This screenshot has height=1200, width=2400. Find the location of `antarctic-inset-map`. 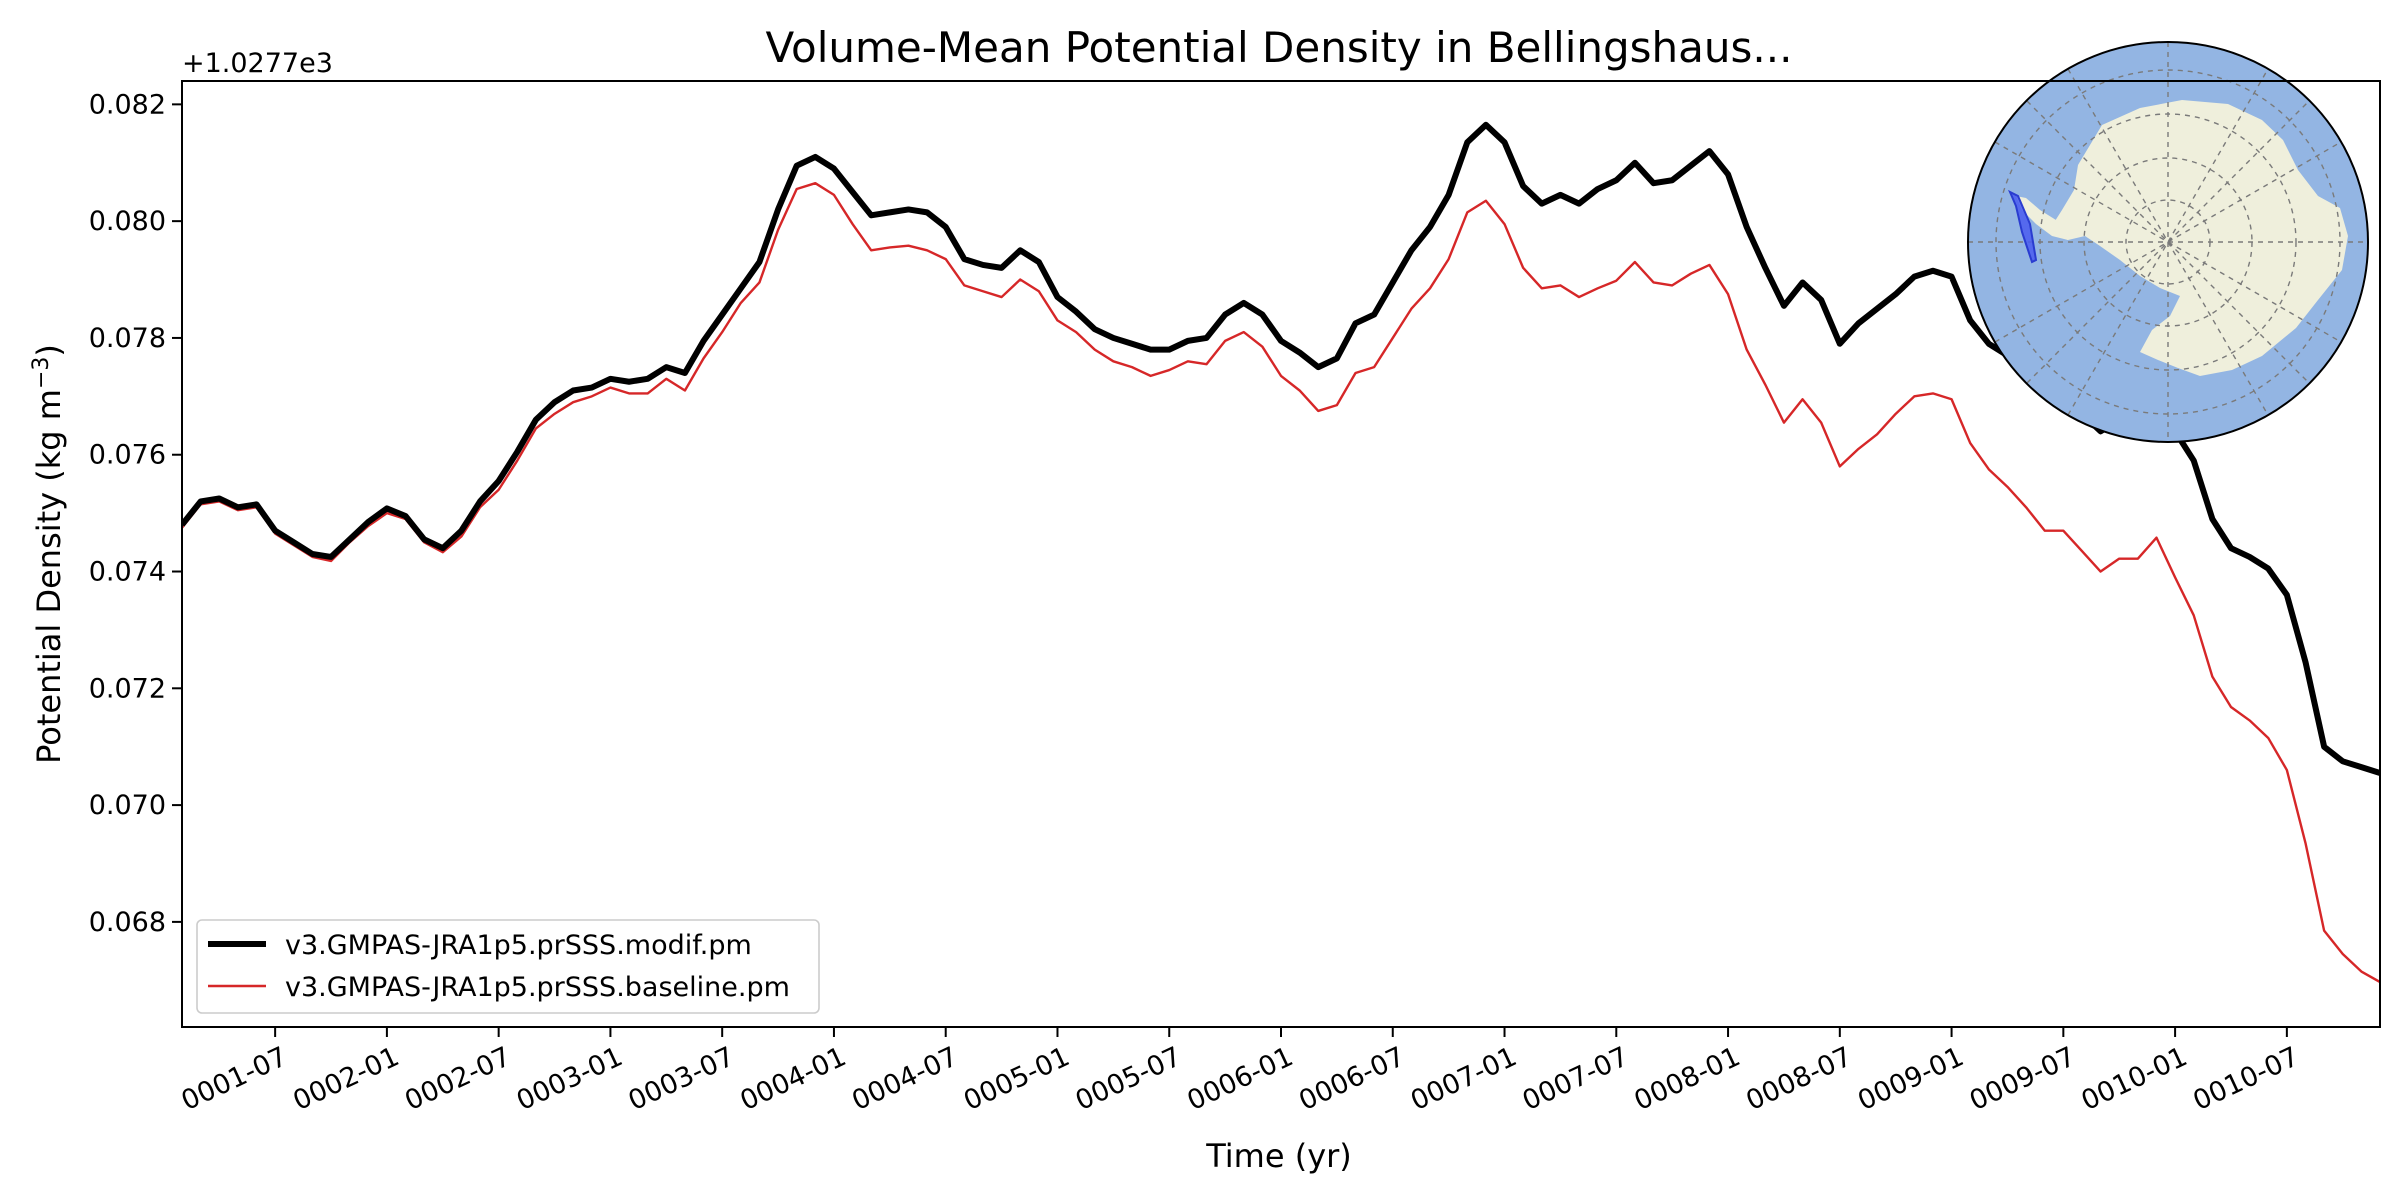

antarctic-inset-map is located at coordinates (2168, 242).